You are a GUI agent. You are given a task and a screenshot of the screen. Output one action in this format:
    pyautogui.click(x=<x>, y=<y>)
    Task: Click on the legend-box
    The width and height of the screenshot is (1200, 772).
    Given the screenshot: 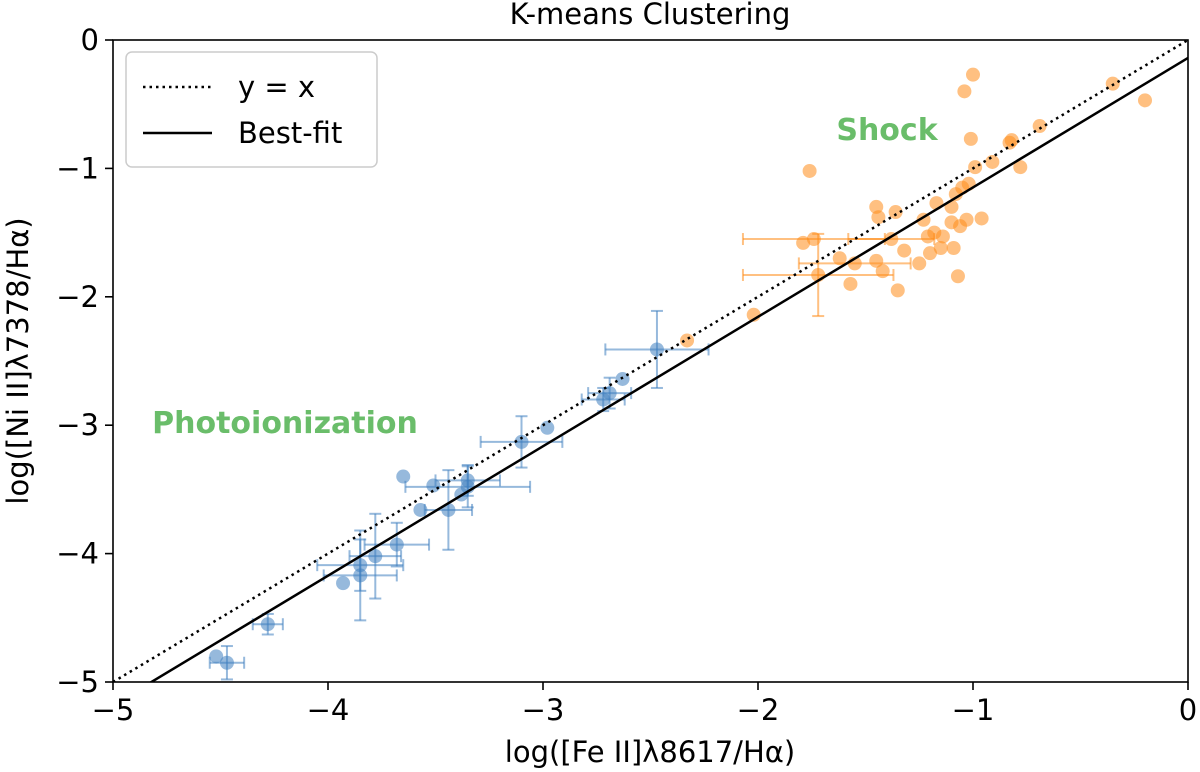 What is the action you would take?
    pyautogui.click(x=251, y=109)
    